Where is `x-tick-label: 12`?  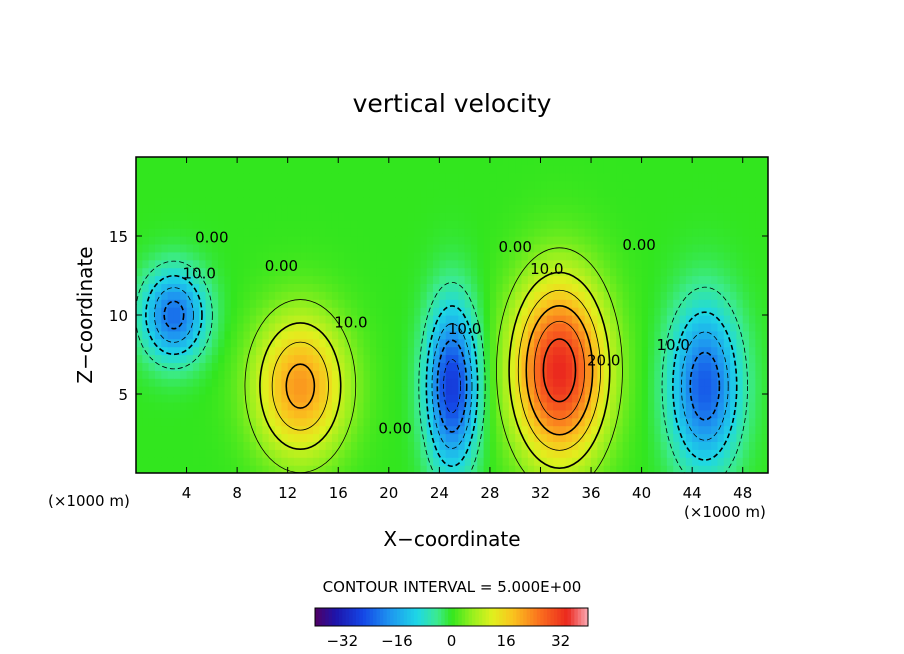 x-tick-label: 12 is located at coordinates (287, 493).